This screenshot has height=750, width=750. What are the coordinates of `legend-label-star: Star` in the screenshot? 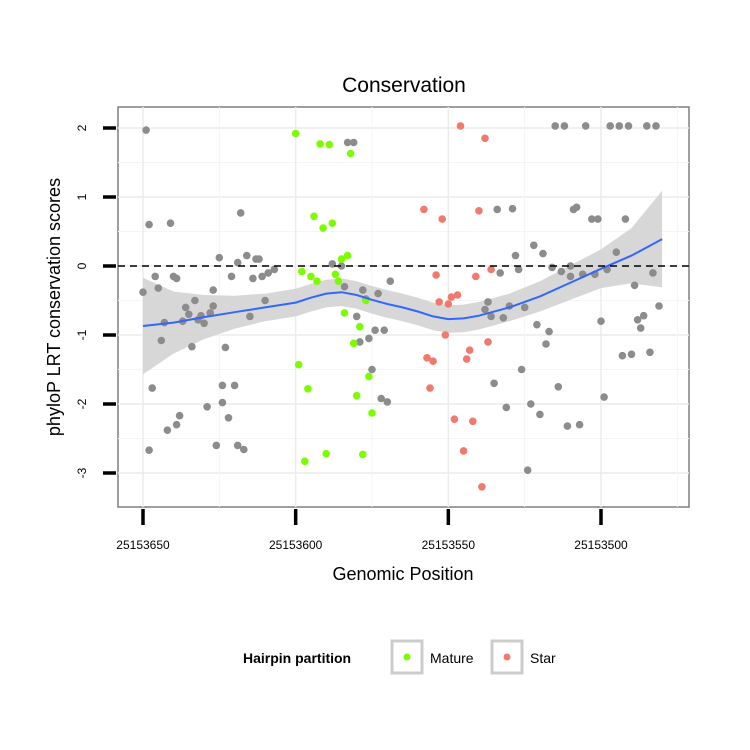 It's located at (543, 658).